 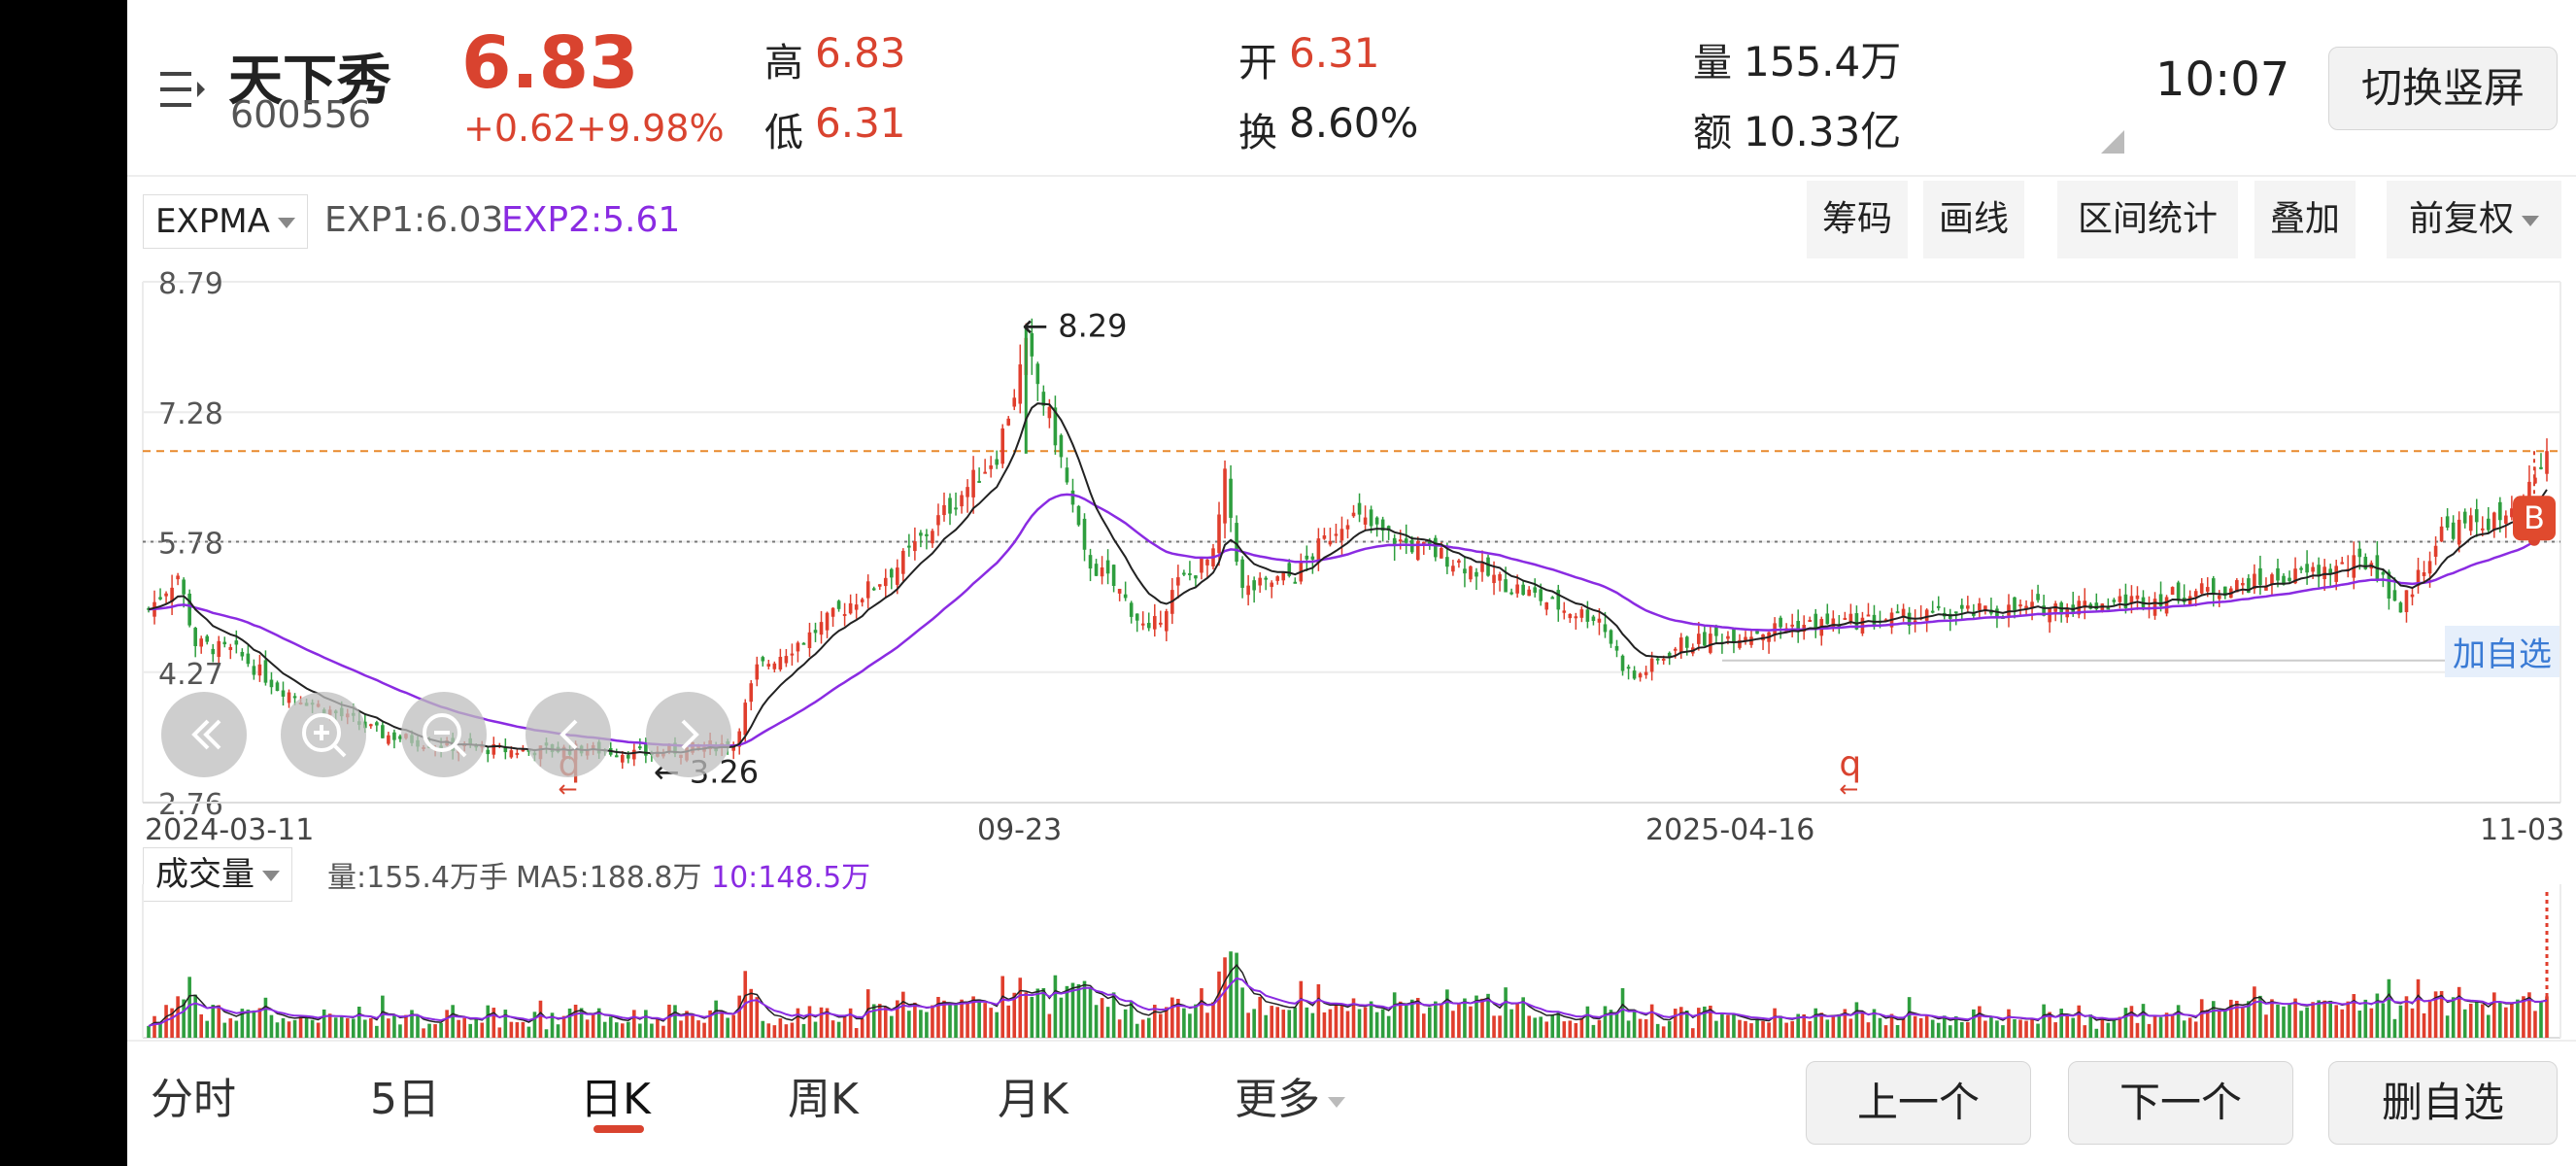 I want to click on tab-daily-k: 日K, so click(x=615, y=1099).